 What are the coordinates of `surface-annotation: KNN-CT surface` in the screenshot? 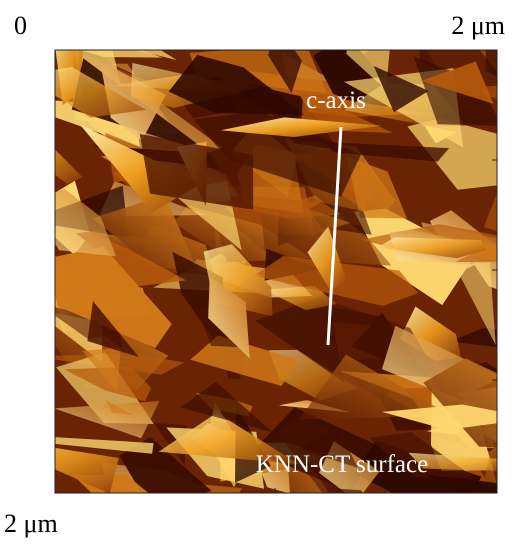 It's located at (342, 464).